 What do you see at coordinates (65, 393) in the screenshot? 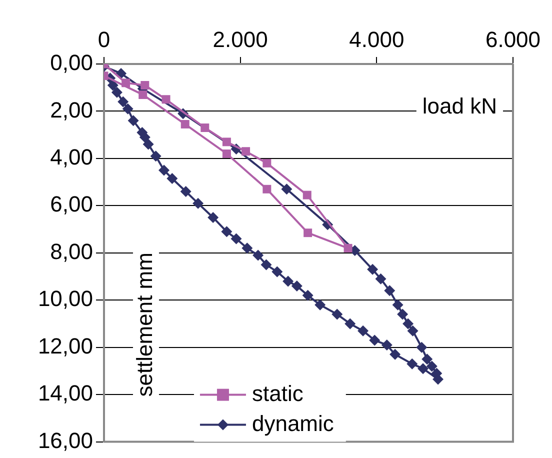
I see `y-tick-label: 14,00` at bounding box center [65, 393].